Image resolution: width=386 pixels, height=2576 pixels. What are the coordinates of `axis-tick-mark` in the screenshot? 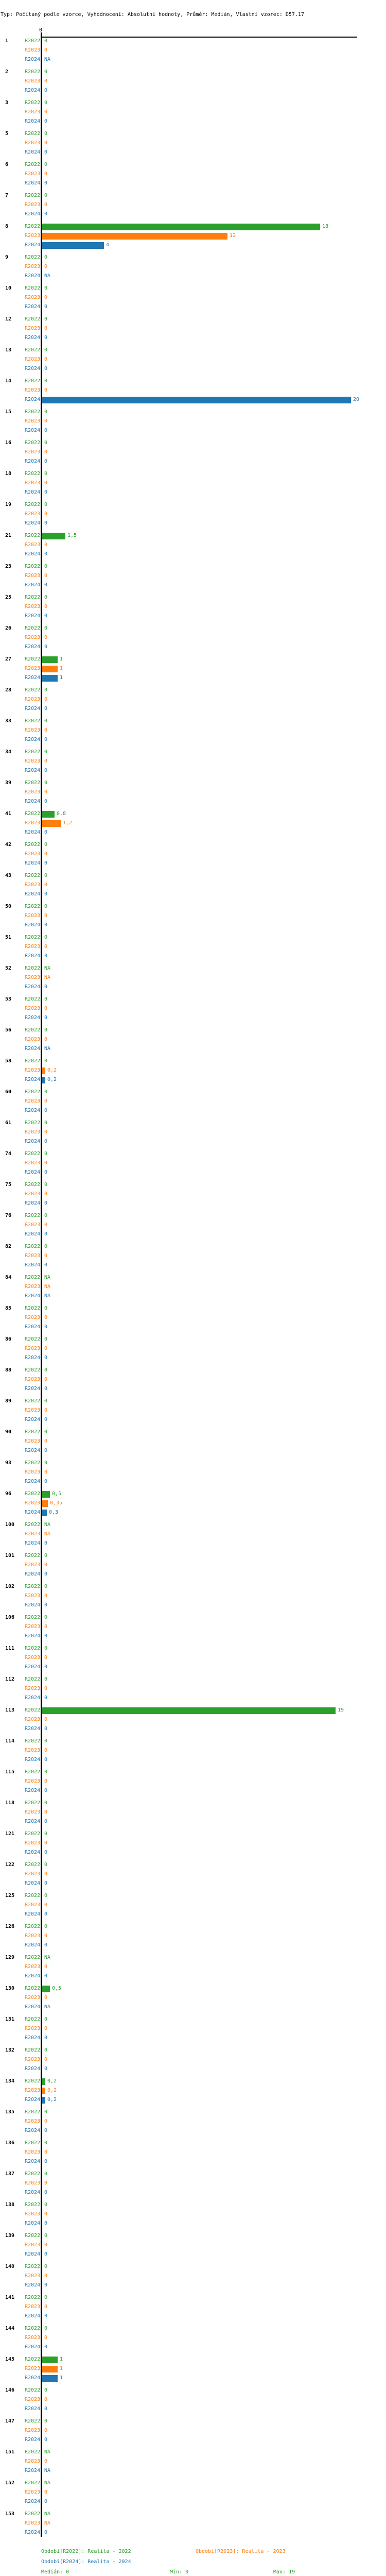 It's located at (42, 35).